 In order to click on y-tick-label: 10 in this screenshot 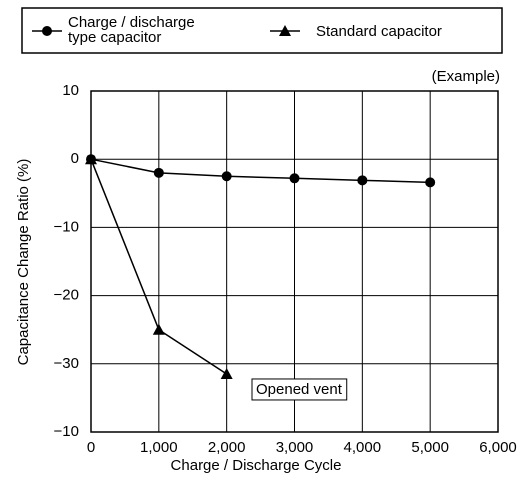, I will do `click(70, 90)`.